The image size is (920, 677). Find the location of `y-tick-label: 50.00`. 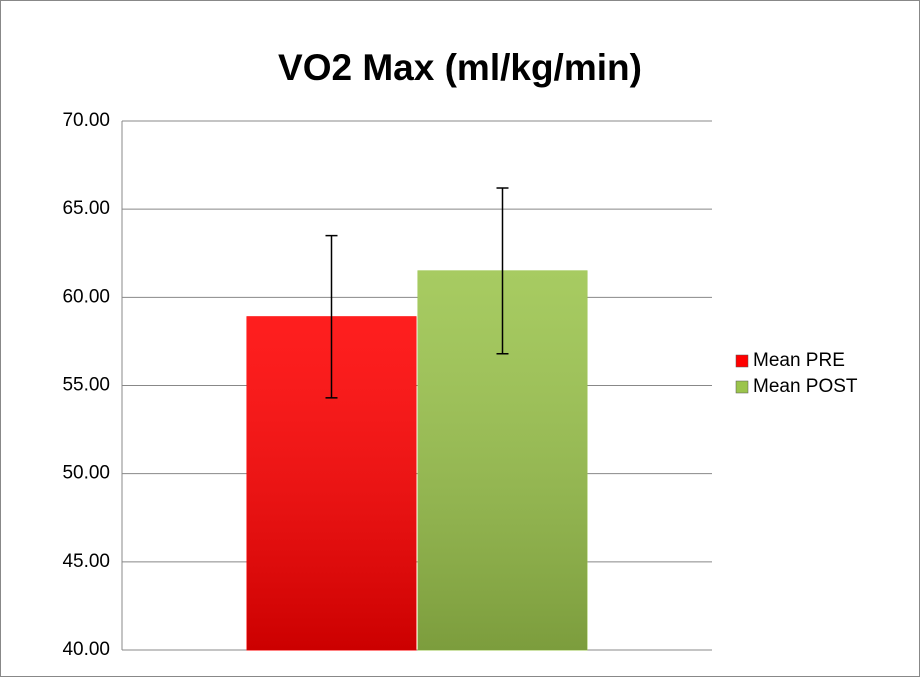

y-tick-label: 50.00 is located at coordinates (86, 473).